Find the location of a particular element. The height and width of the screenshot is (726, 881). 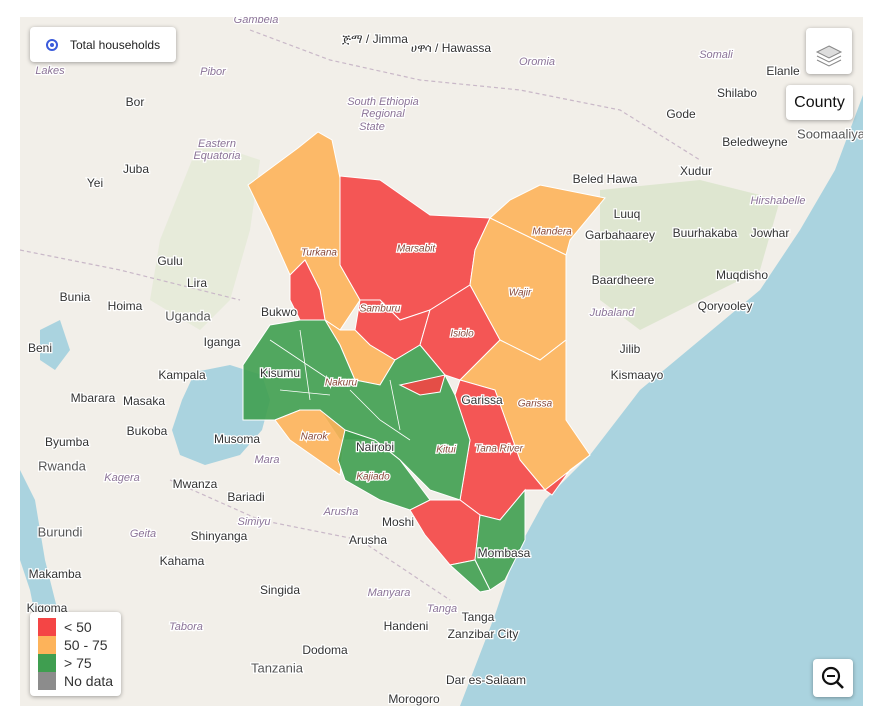

map-label: Isiolo is located at coordinates (462, 334).